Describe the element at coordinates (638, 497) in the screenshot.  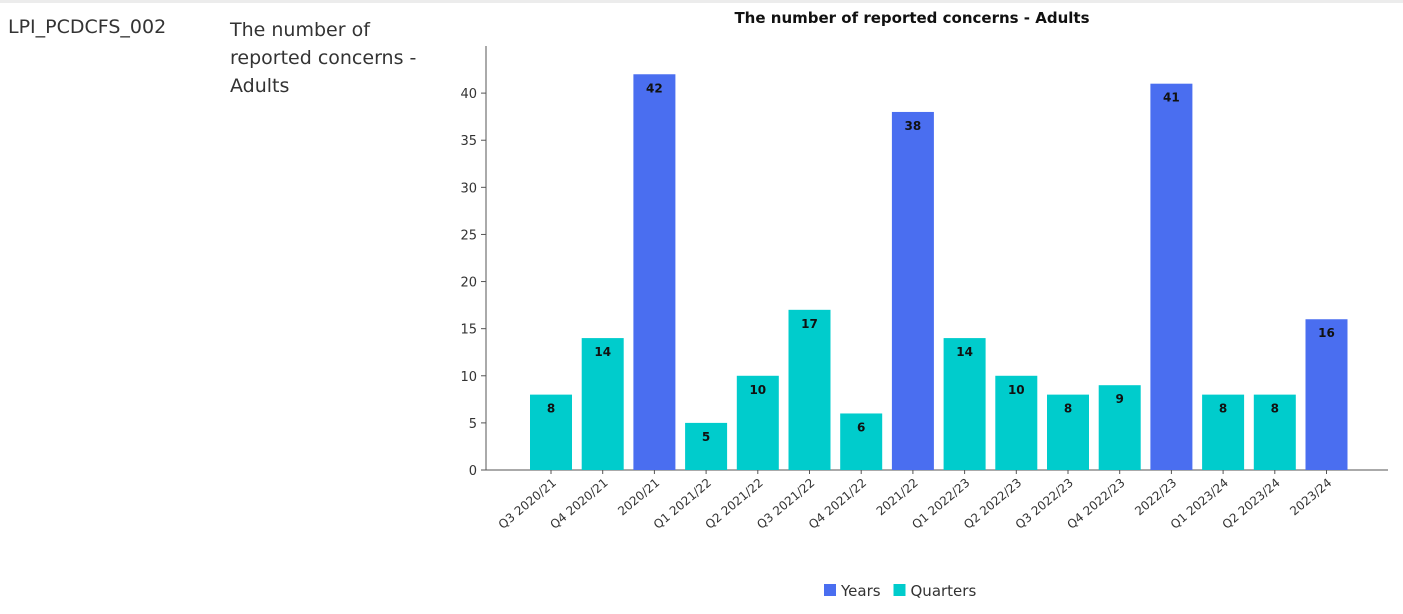
I see `x-tick-label: 2020/21` at that location.